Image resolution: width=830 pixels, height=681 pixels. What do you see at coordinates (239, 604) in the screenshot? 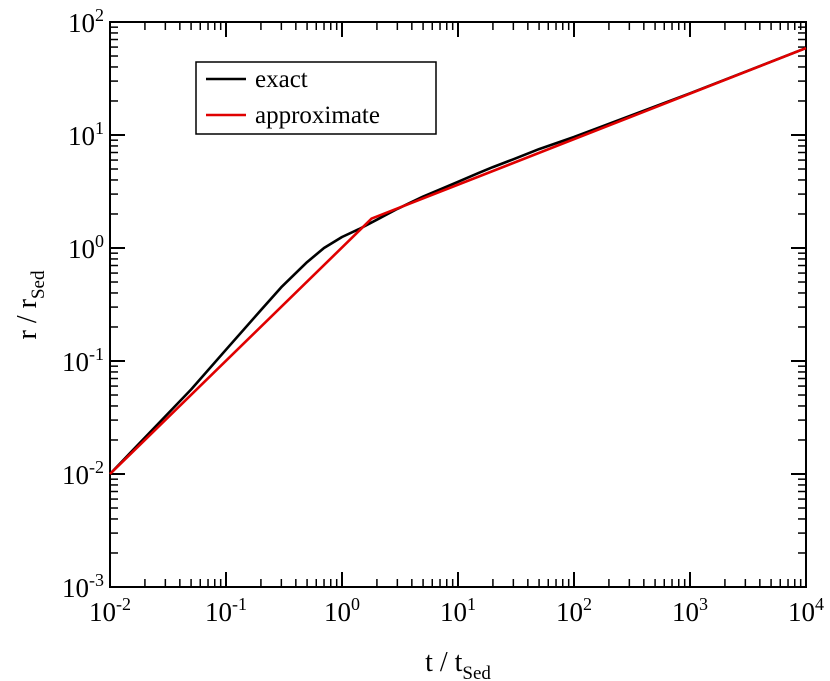
I see `x-tick-label-exp: -1` at bounding box center [239, 604].